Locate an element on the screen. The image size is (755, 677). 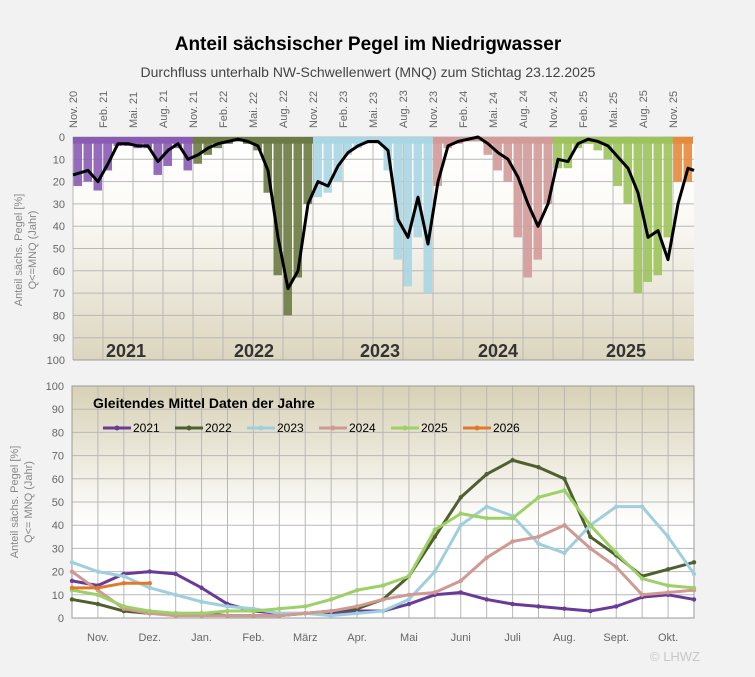
legend-item-2026: 2026 is located at coordinates (491, 428).